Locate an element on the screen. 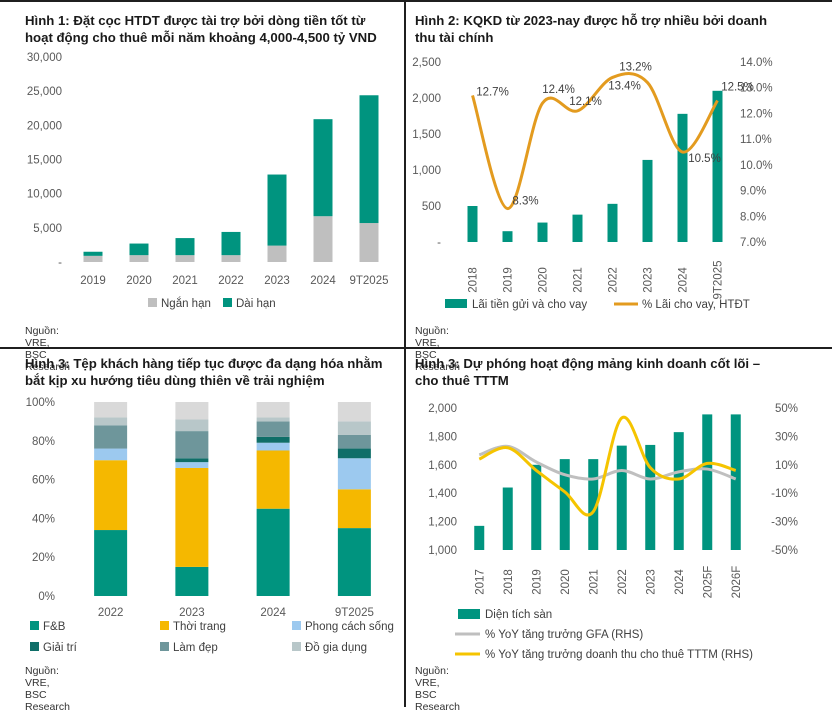 This screenshot has height=713, width=832. y-tick-label: - is located at coordinates (60, 263).